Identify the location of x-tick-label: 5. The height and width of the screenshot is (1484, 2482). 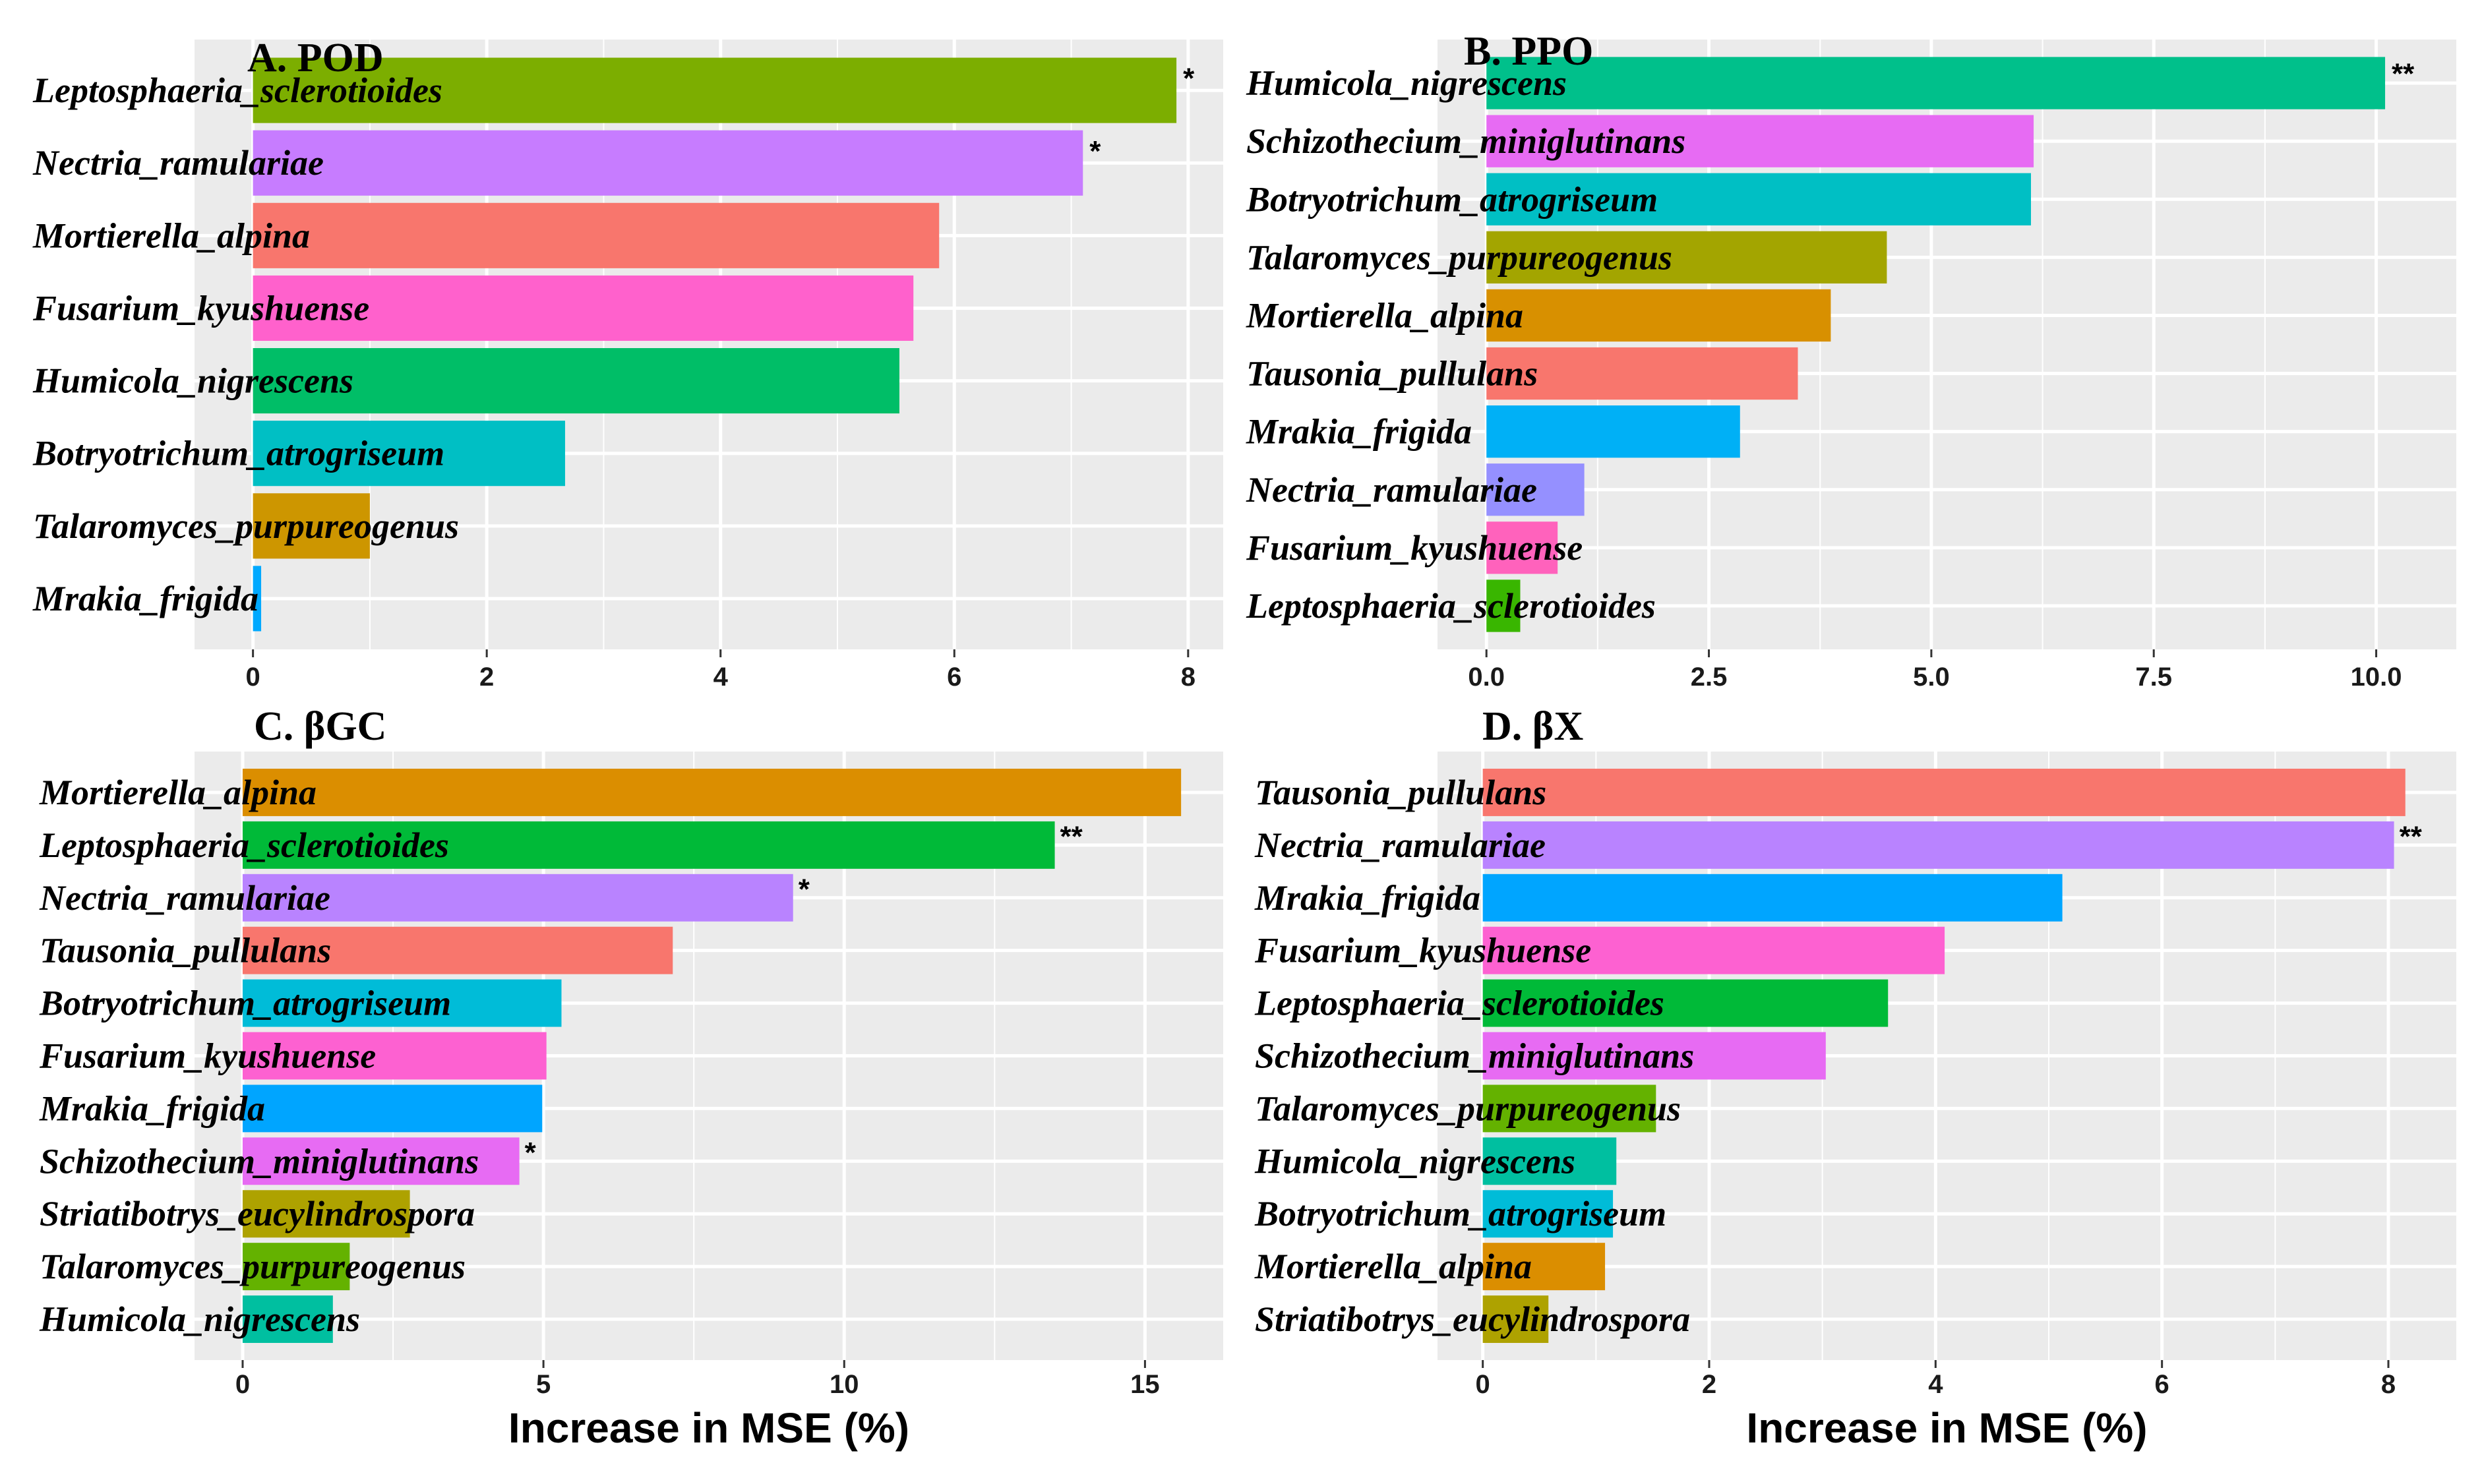
(543, 1384).